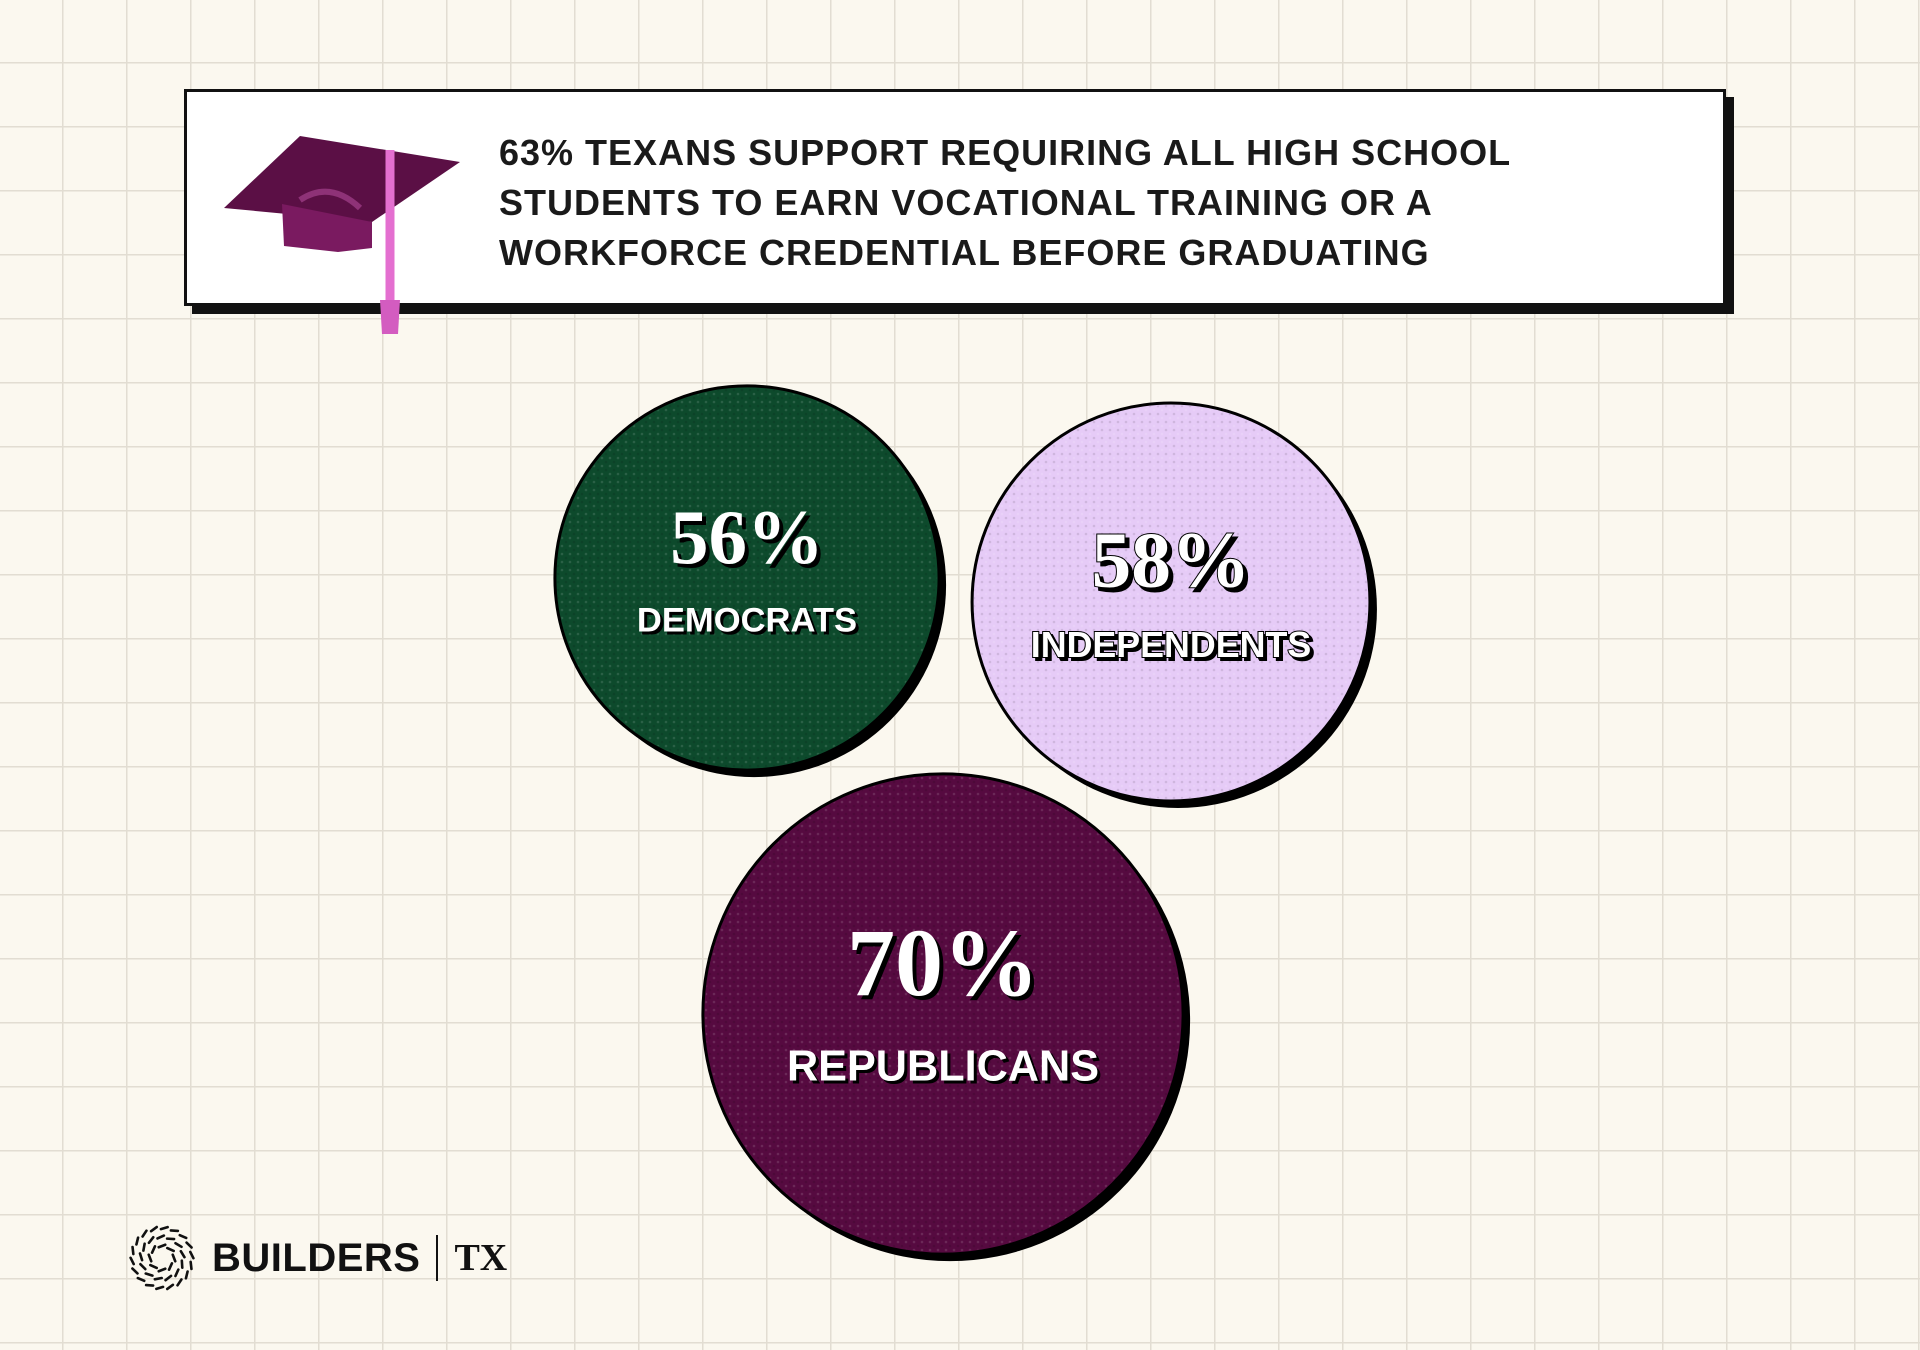  Describe the element at coordinates (747, 620) in the screenshot. I see `category-label: DEMOCRATS` at that location.